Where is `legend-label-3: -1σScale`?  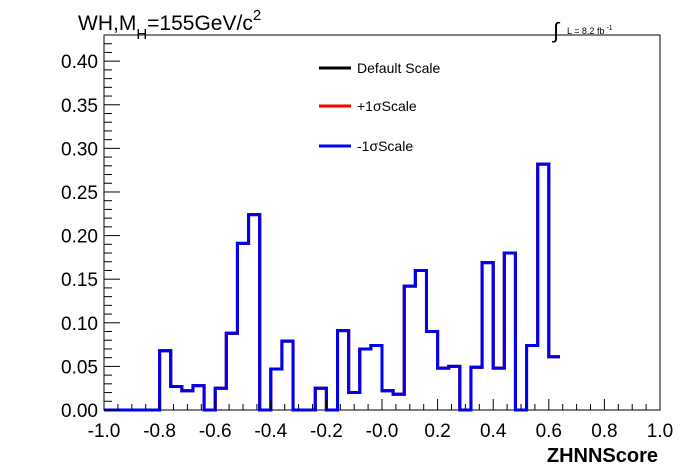 legend-label-3: -1σScale is located at coordinates (385, 146).